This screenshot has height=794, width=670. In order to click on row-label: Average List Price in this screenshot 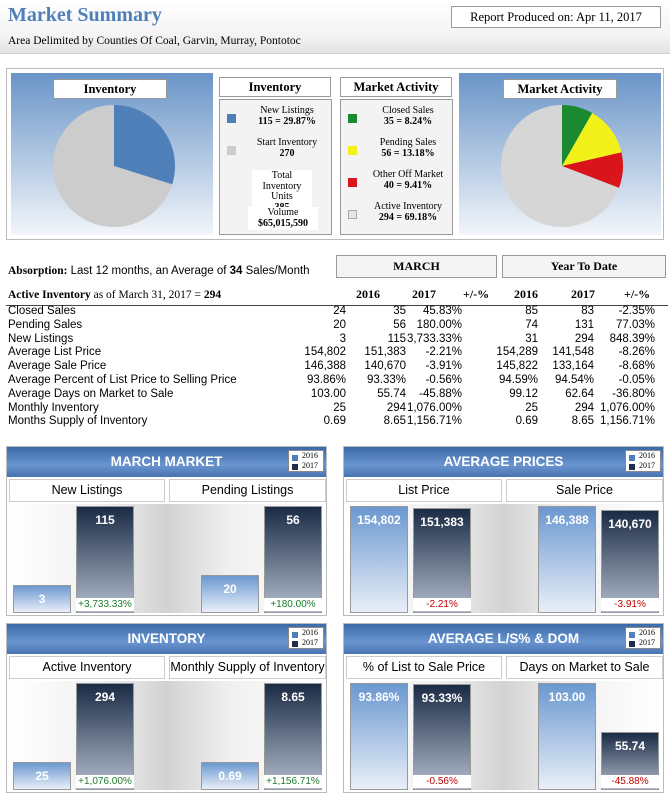, I will do `click(55, 352)`.